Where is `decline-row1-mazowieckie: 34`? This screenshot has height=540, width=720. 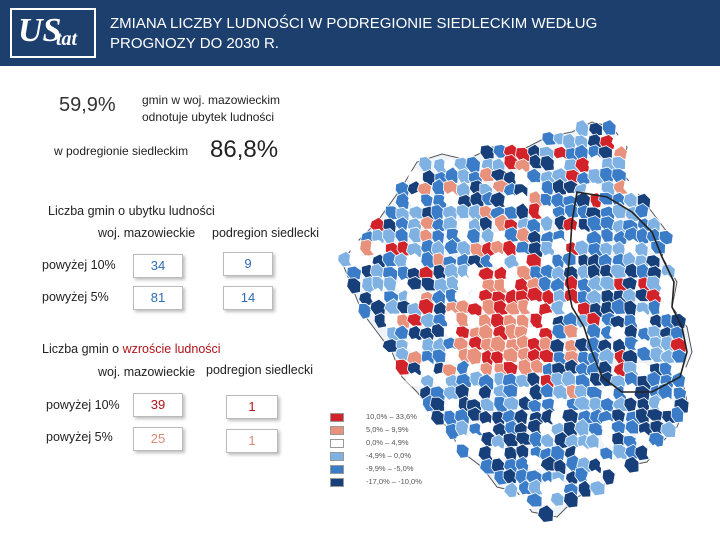 decline-row1-mazowieckie: 34 is located at coordinates (158, 266).